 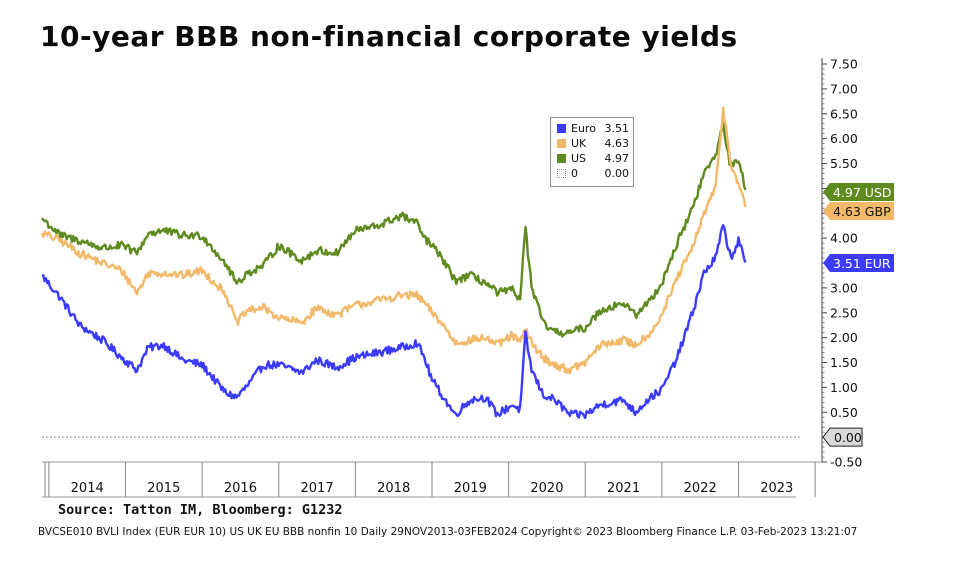 I want to click on y-tick-label: 7.00, so click(x=844, y=88).